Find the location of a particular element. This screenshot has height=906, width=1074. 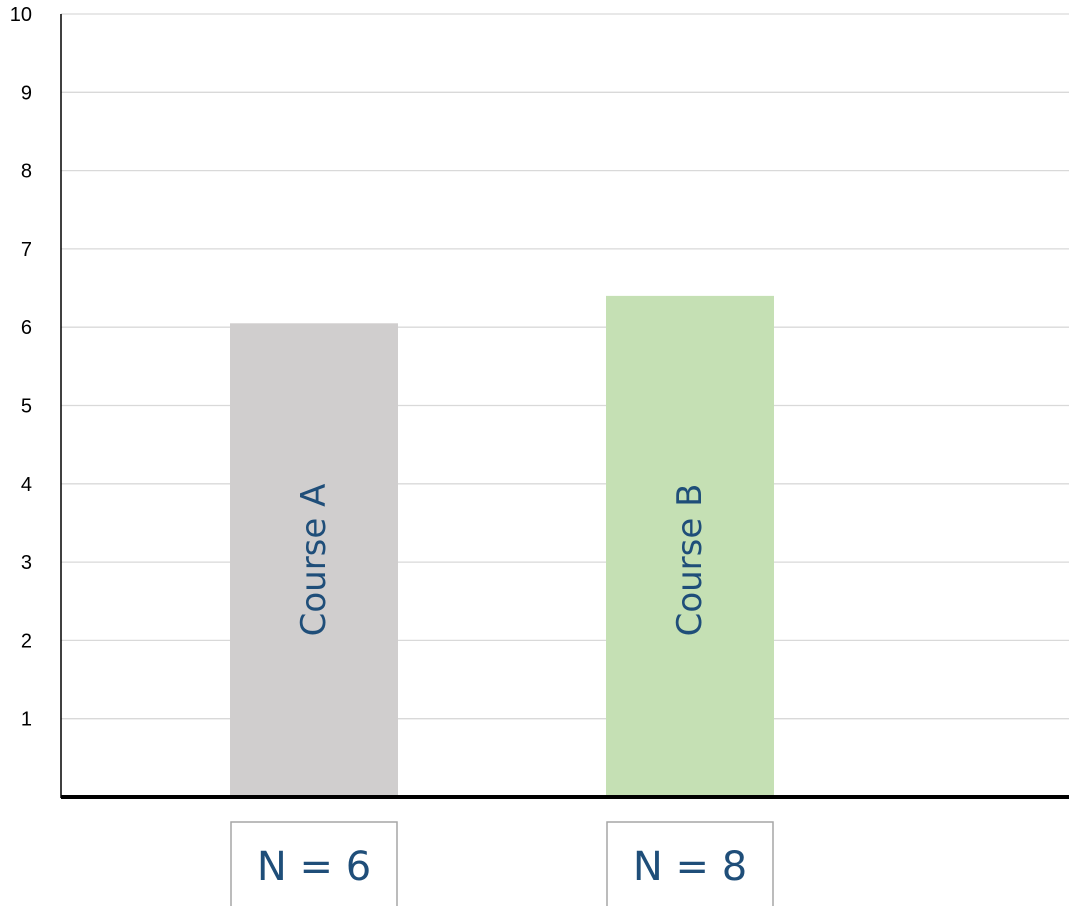

y-axis-ticks: 1 2 3 4 5 6 7 8 9 10 is located at coordinates (21, 367).